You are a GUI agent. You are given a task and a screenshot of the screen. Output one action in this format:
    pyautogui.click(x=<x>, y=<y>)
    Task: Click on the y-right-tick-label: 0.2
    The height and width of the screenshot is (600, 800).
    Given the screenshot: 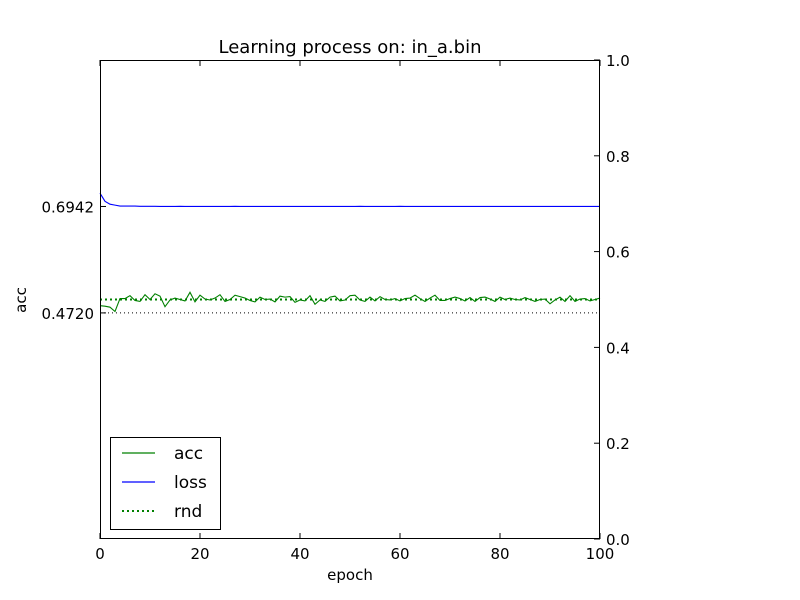 What is the action you would take?
    pyautogui.click(x=618, y=444)
    